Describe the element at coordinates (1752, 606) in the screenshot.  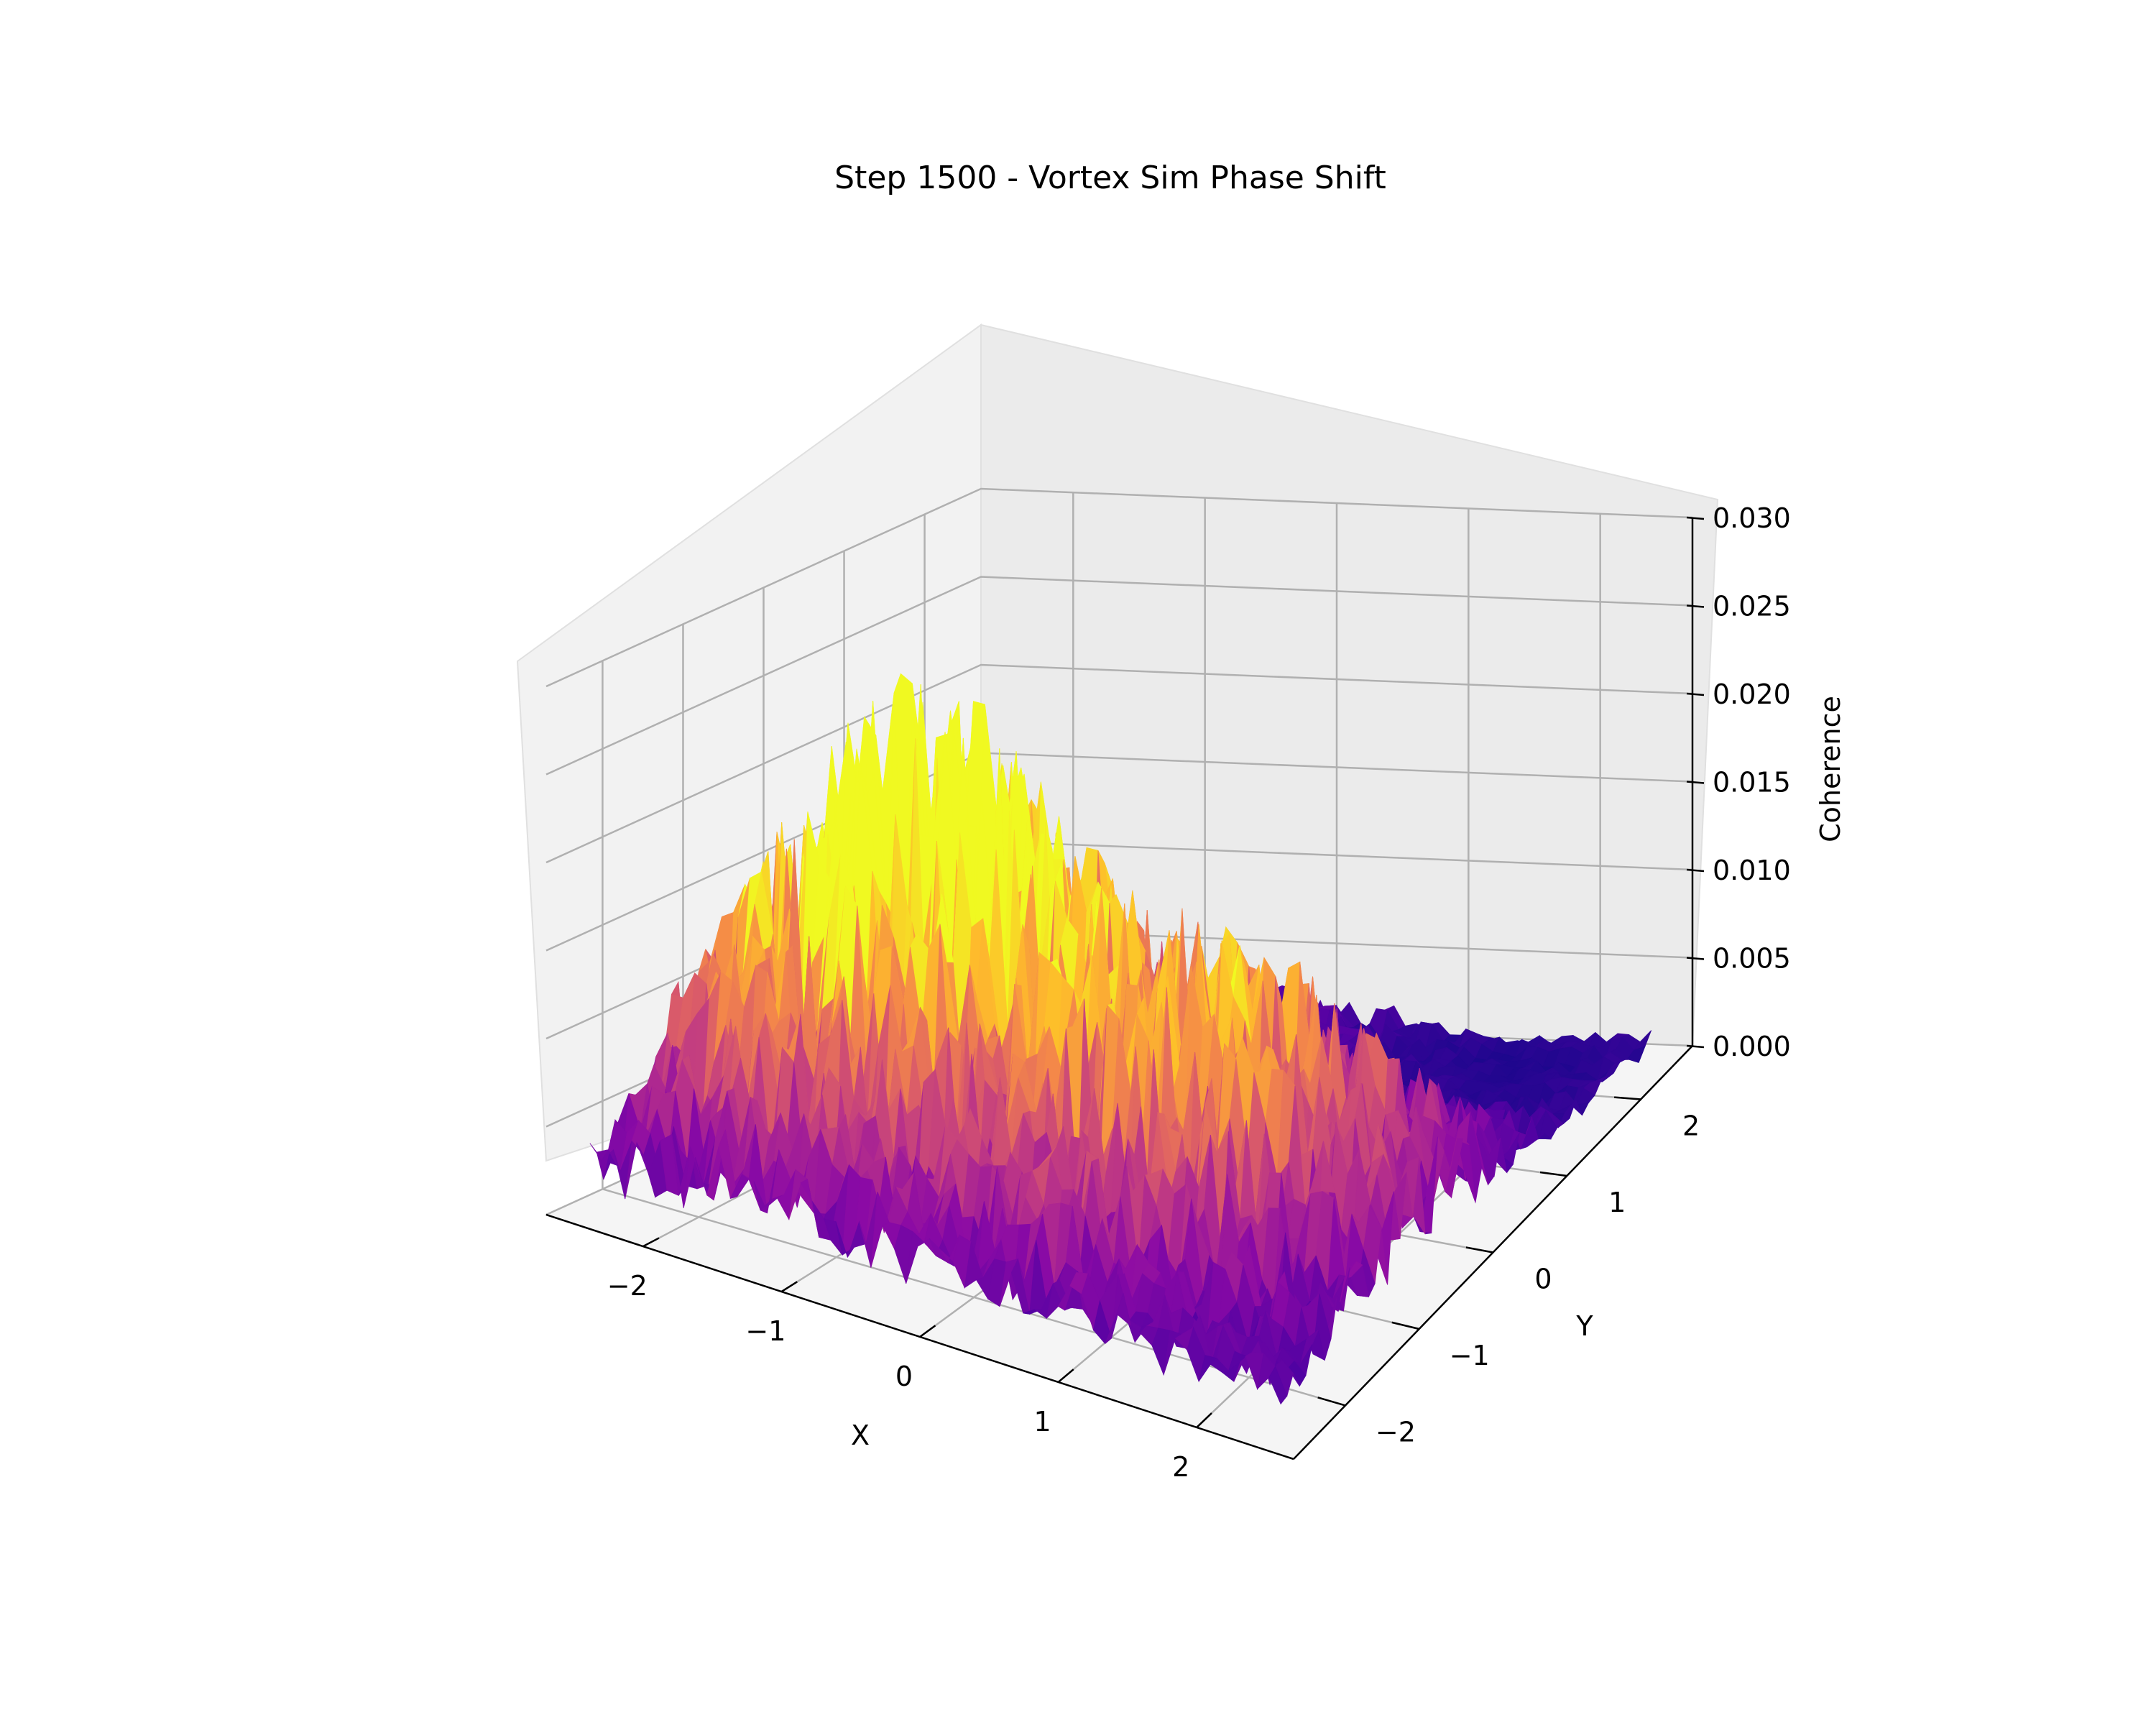
I see `z-tick-label: 0.025` at that location.